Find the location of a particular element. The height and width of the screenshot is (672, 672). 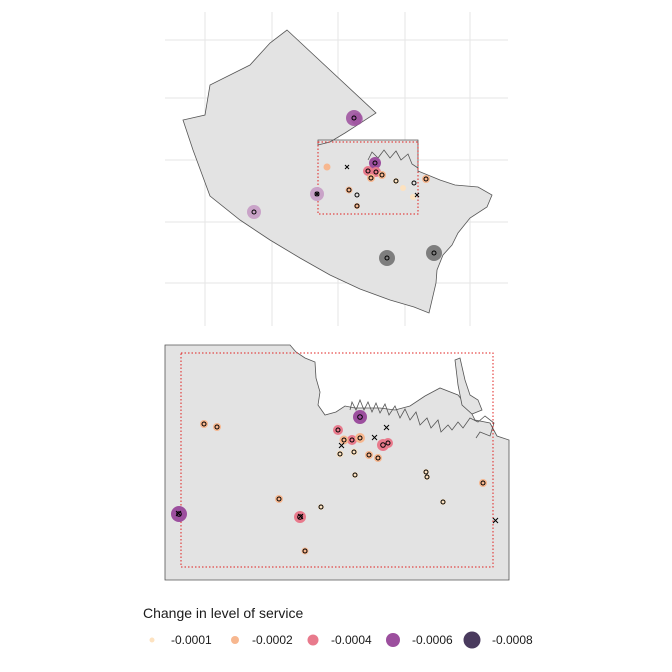

legend-item: -0.0004 is located at coordinates (339, 640).